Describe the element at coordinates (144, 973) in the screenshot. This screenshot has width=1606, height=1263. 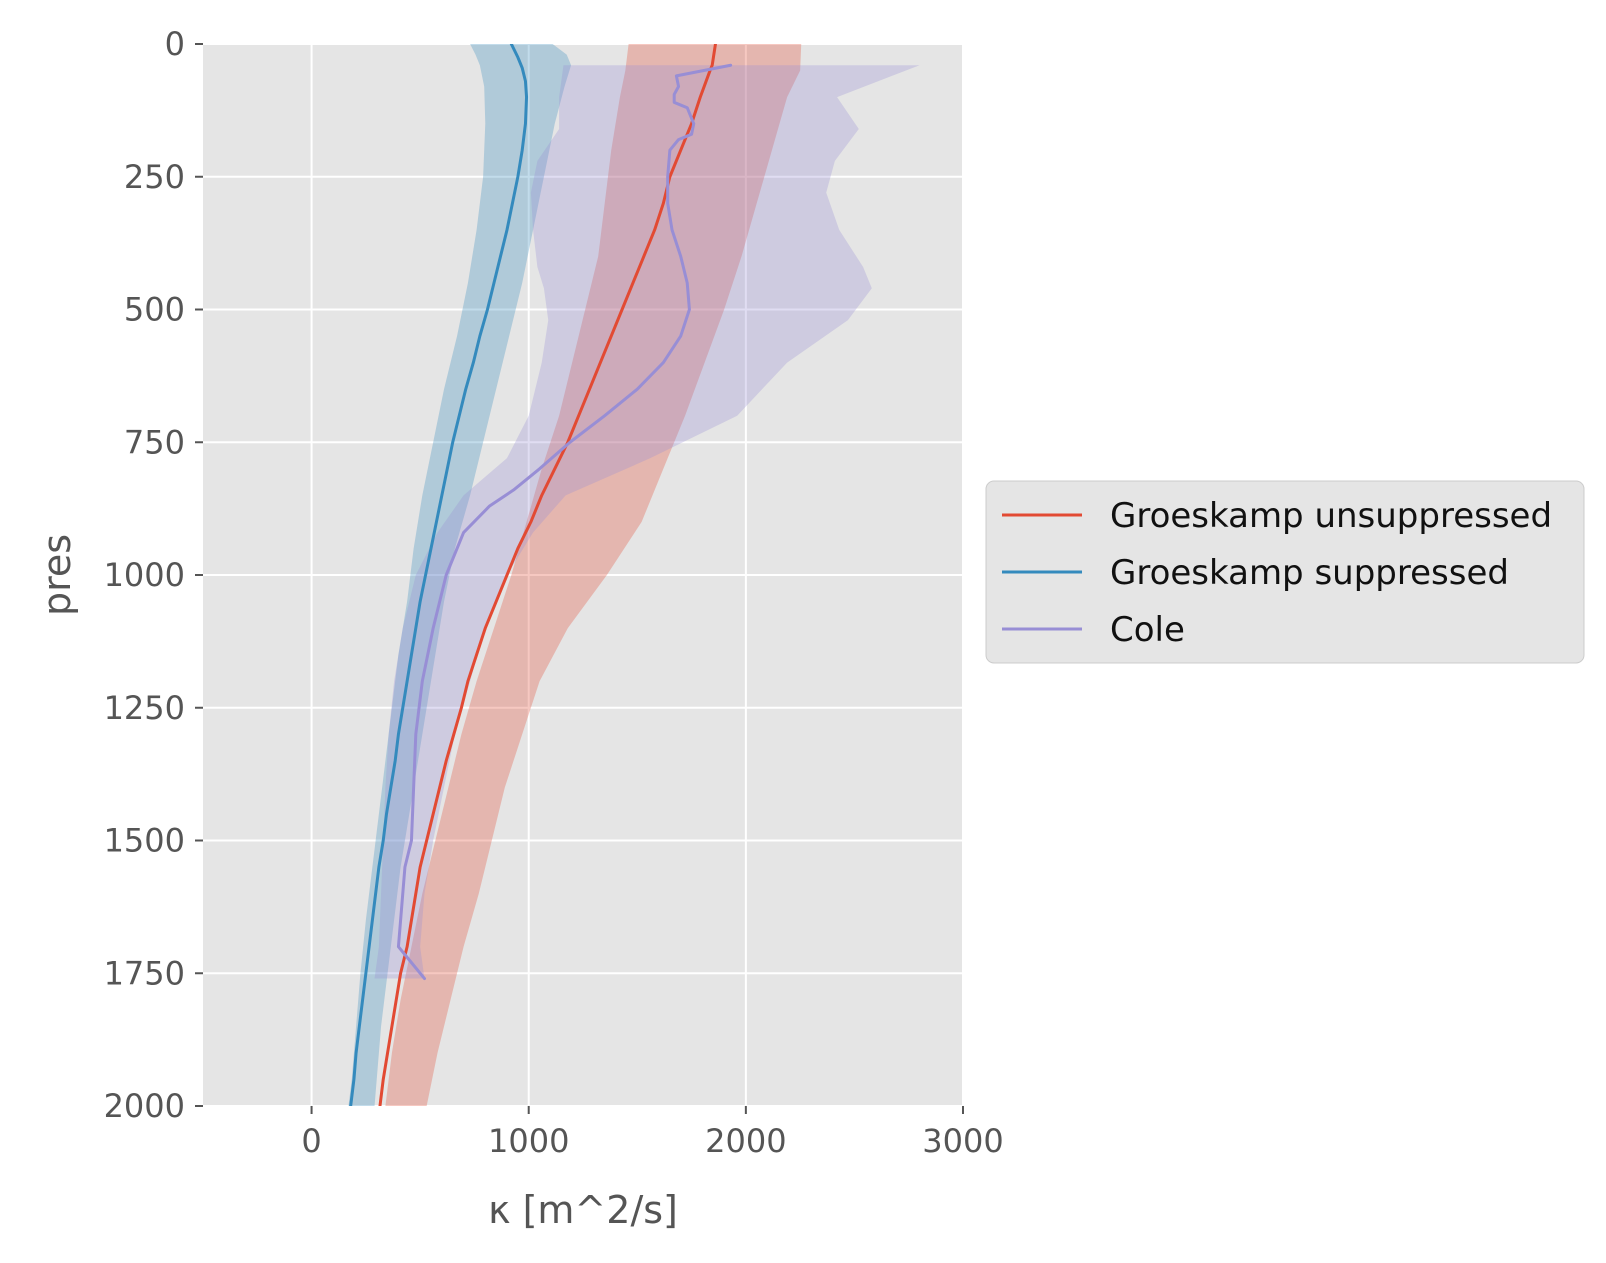
I see `y-tick-label: 1750` at that location.